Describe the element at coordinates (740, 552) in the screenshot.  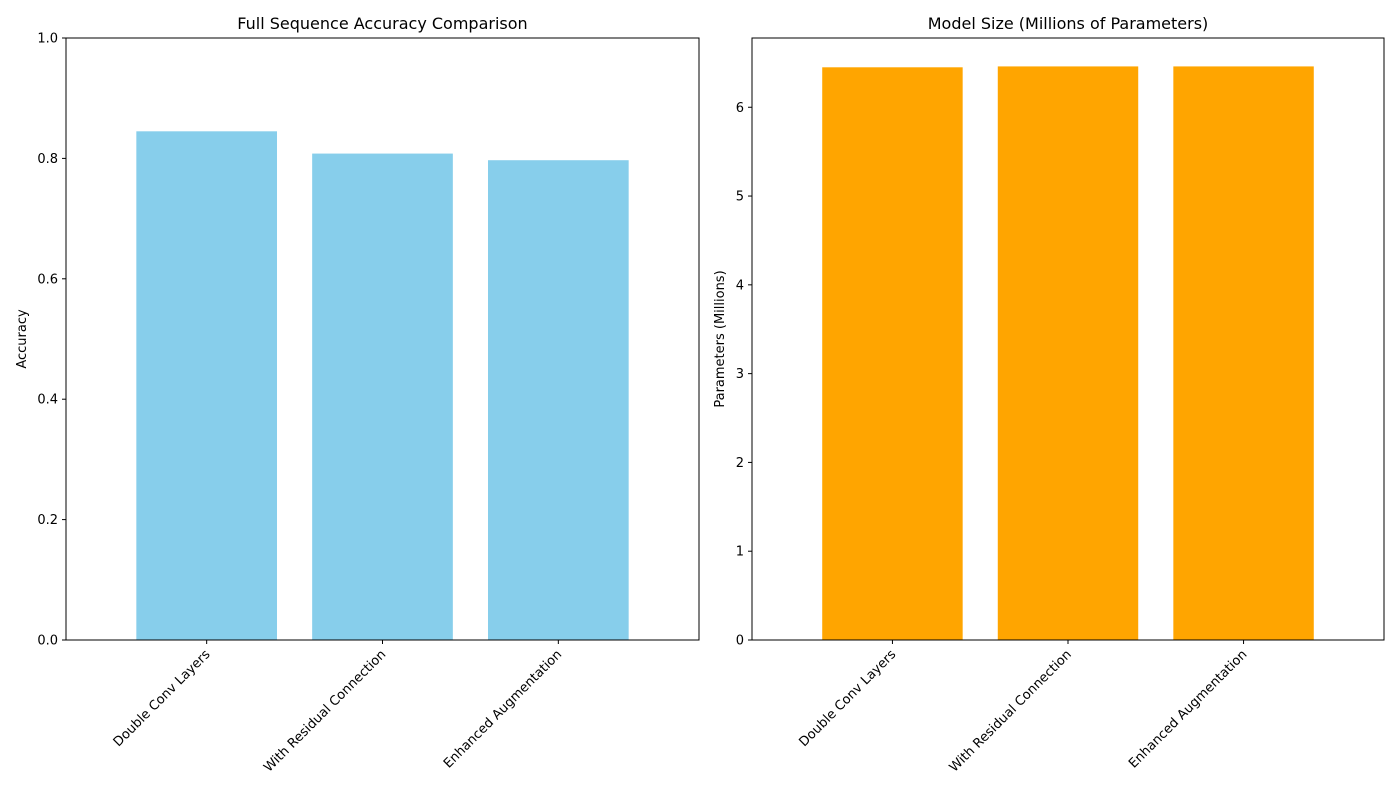
I see `model-size-y-tick-label: 1` at that location.